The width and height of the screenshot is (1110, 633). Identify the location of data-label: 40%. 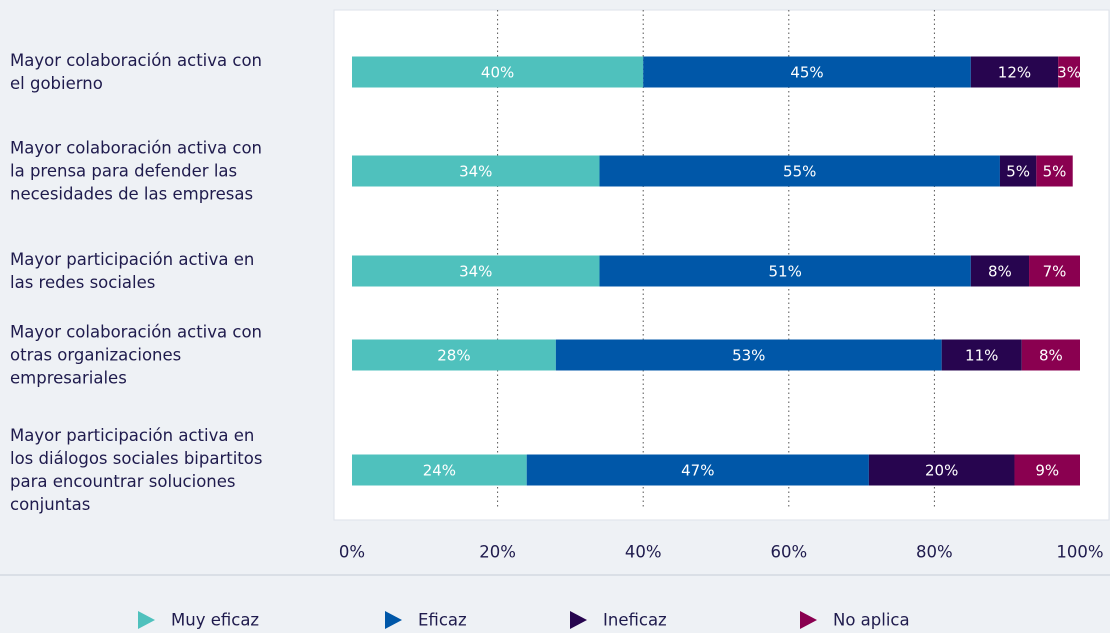
(497, 73).